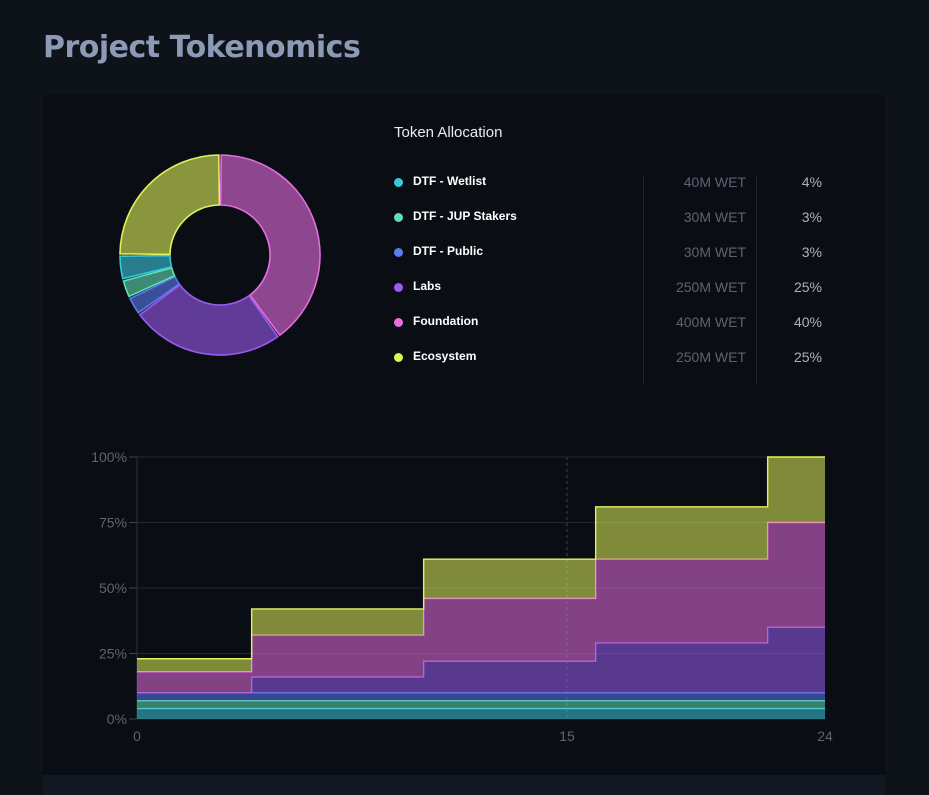 The height and width of the screenshot is (795, 929). I want to click on legend-item: Ecosystem 250M WET 25%, so click(614, 362).